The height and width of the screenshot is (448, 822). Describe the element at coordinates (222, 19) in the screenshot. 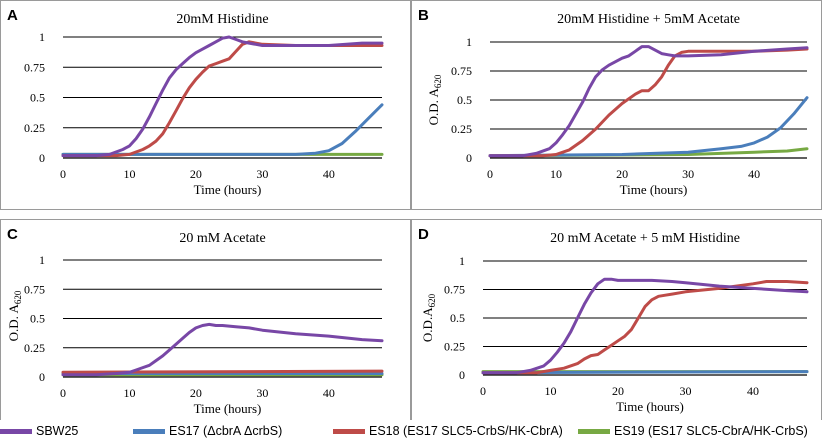

I see `panel-title: 20mM Histidine` at that location.